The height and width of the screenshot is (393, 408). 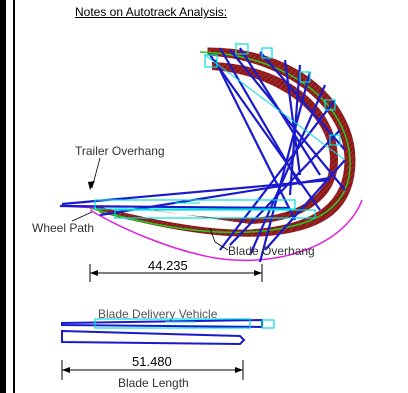 I want to click on notes-title: Notes on Autotrack Analysis:, so click(x=151, y=12).